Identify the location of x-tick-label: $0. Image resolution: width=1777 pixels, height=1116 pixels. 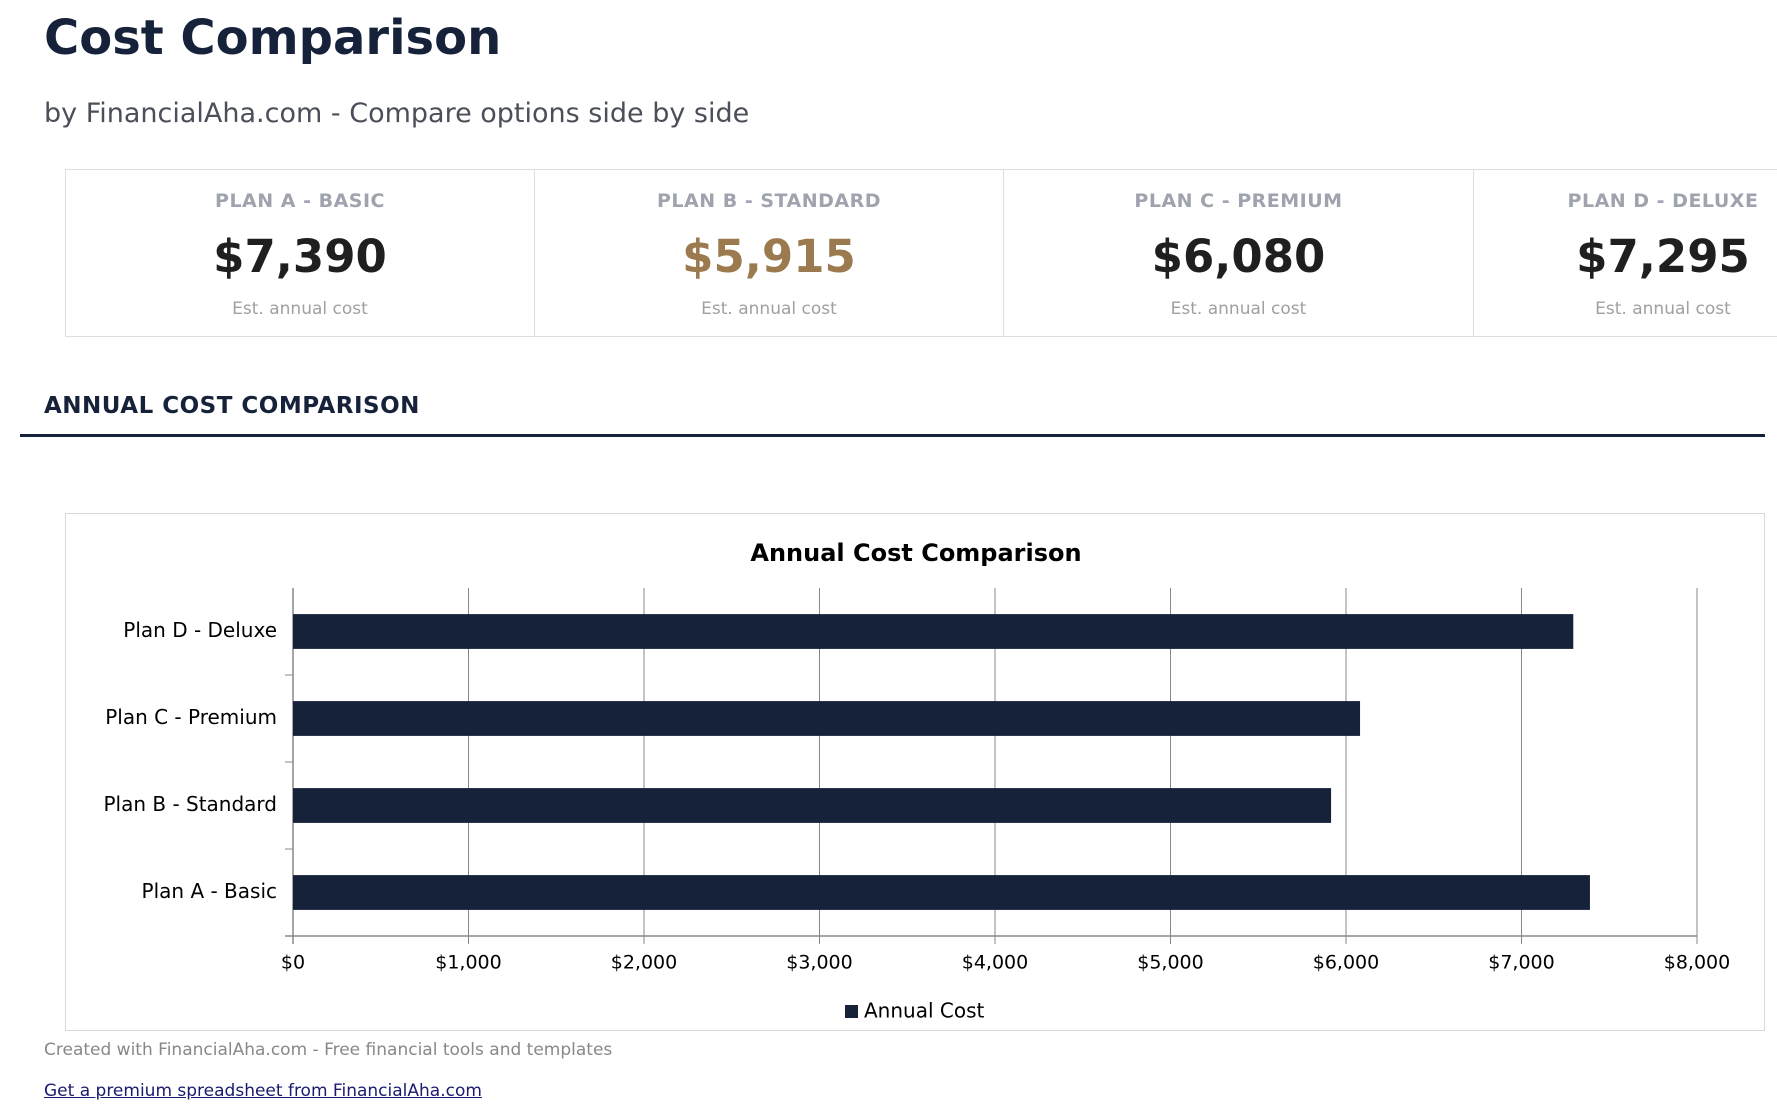
(293, 963).